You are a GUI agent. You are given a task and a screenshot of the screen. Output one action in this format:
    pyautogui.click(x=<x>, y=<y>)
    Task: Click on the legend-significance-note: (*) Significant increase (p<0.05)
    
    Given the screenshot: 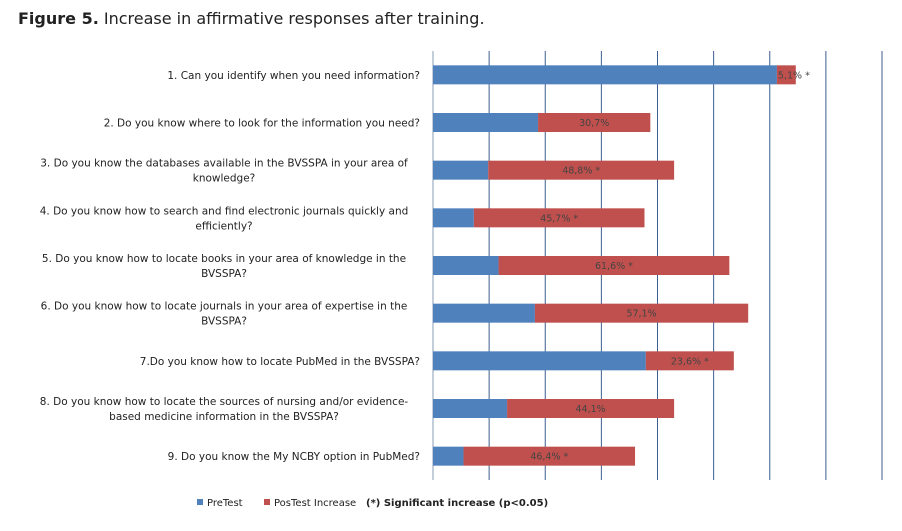 What is the action you would take?
    pyautogui.click(x=457, y=503)
    